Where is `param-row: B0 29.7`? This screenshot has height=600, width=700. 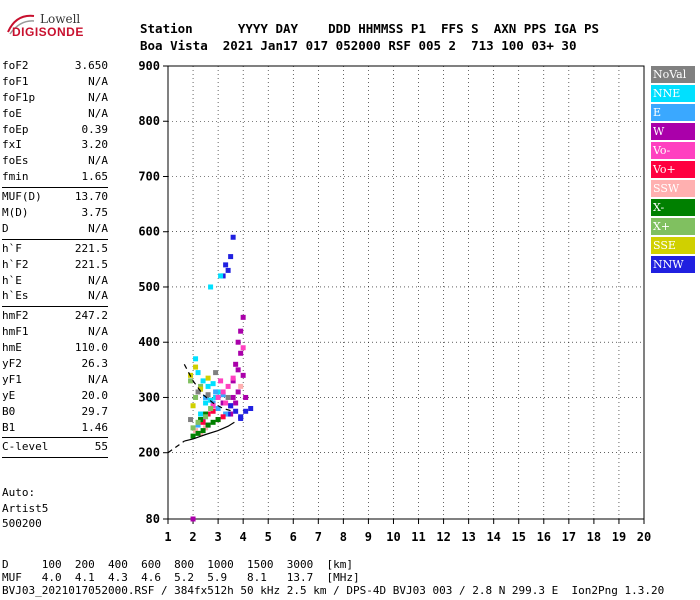
param-row: B0 29.7 is located at coordinates (55, 412).